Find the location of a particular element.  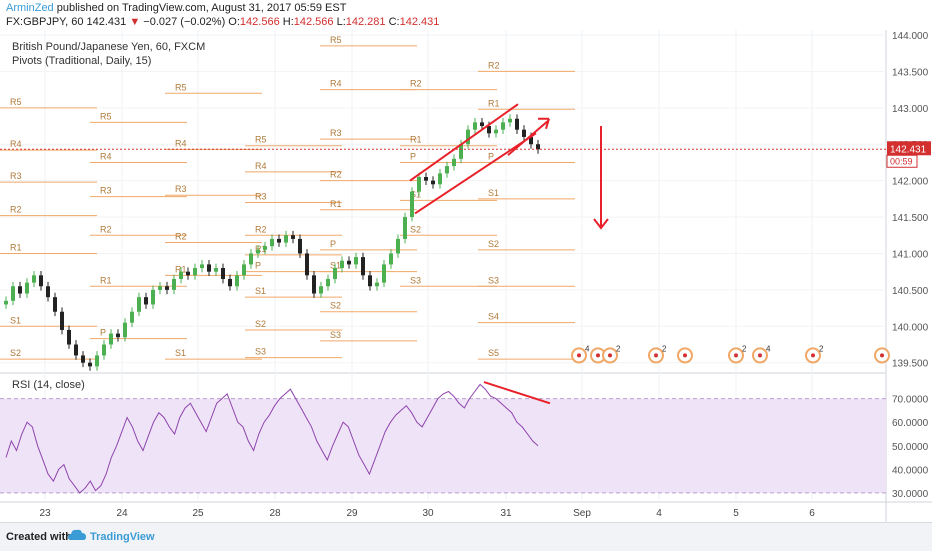

y-tick-label: 139.500 is located at coordinates (910, 364).